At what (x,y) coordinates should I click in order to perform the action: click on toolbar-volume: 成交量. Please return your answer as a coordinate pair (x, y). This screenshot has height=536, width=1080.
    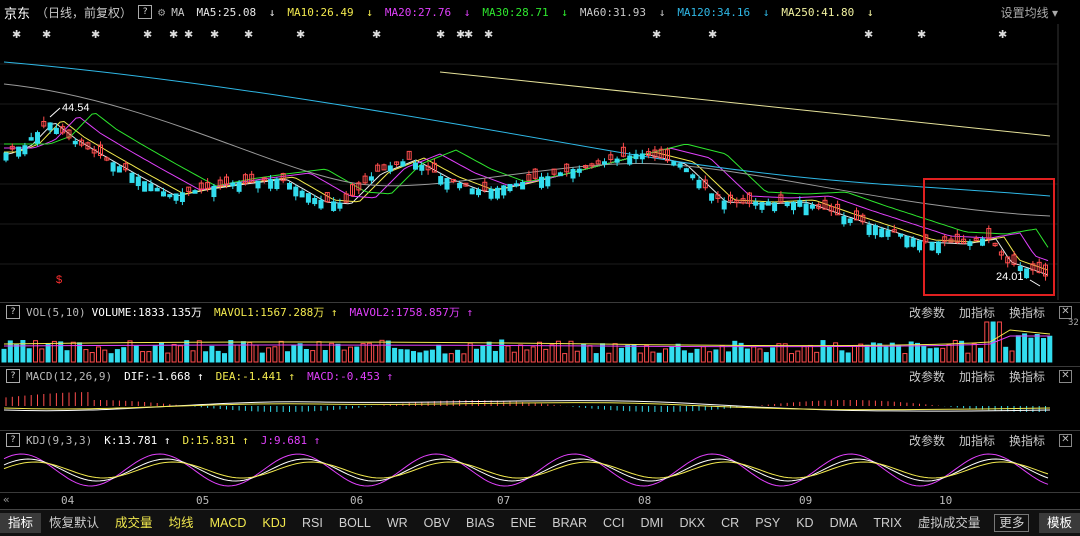
    Looking at the image, I should click on (134, 523).